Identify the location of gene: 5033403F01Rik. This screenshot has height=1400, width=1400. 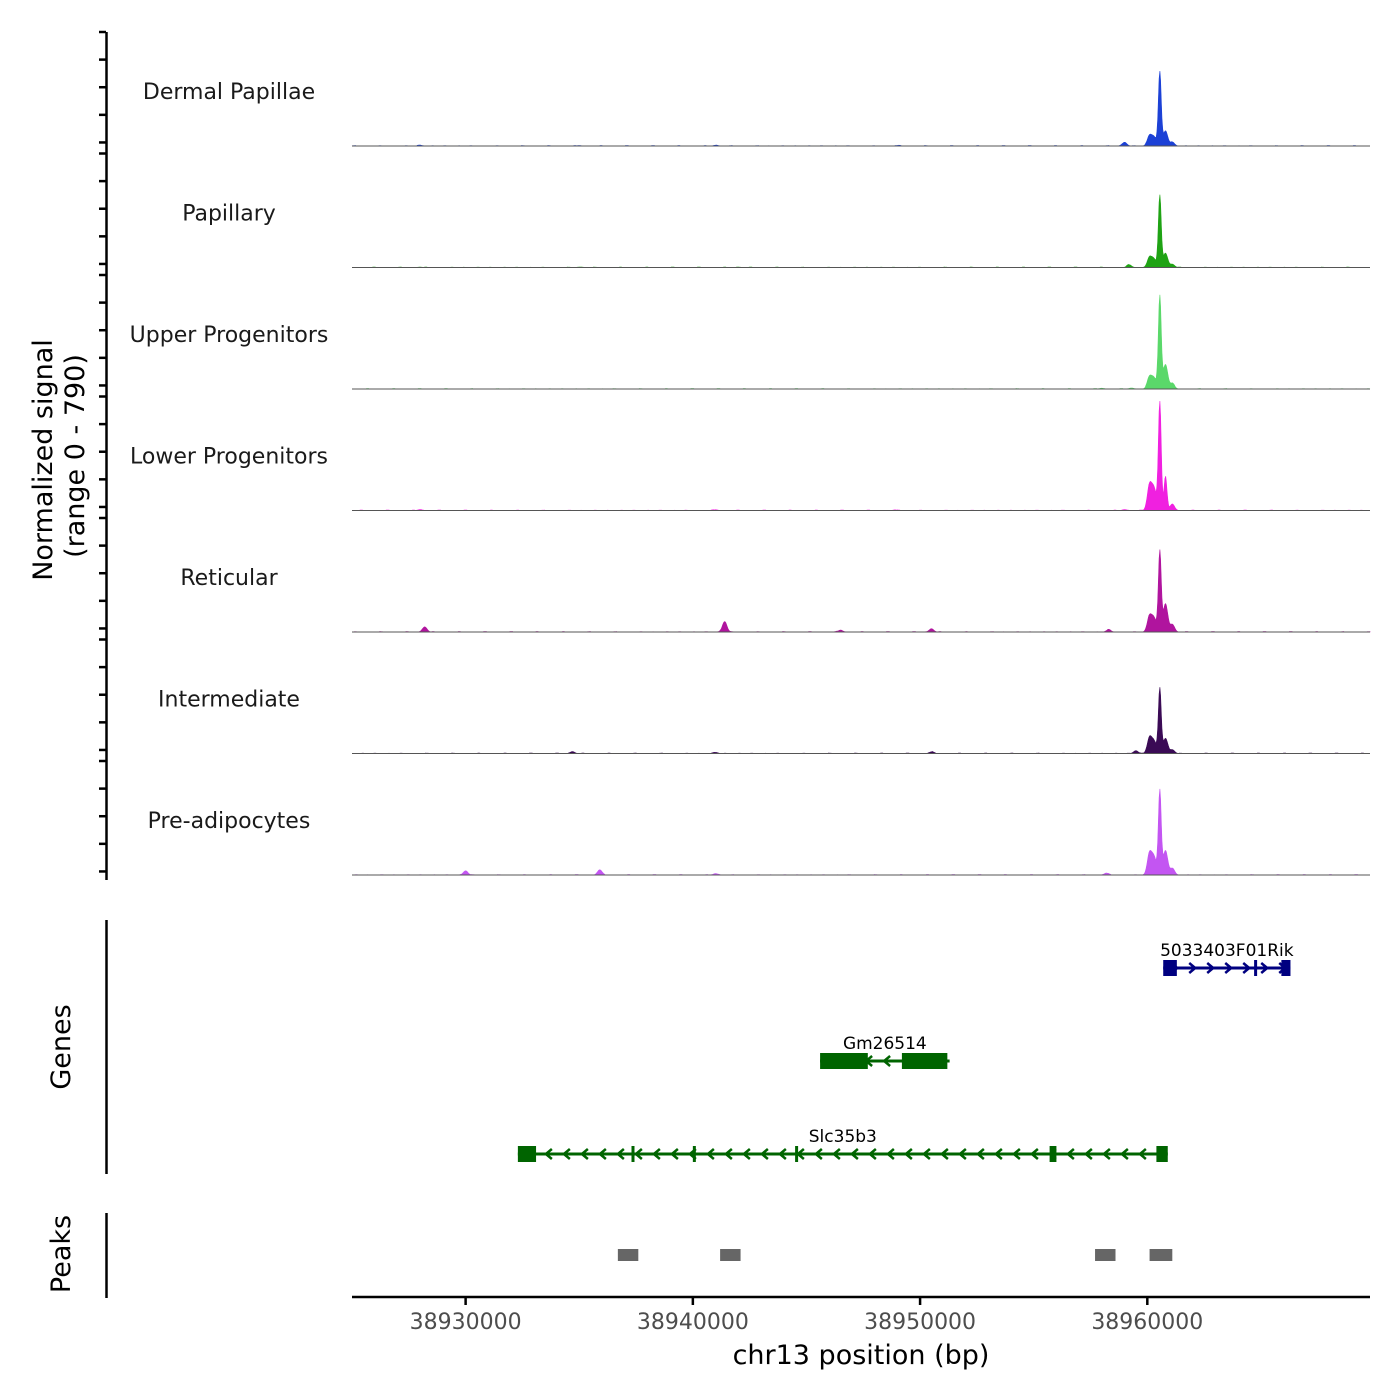
(1227, 958).